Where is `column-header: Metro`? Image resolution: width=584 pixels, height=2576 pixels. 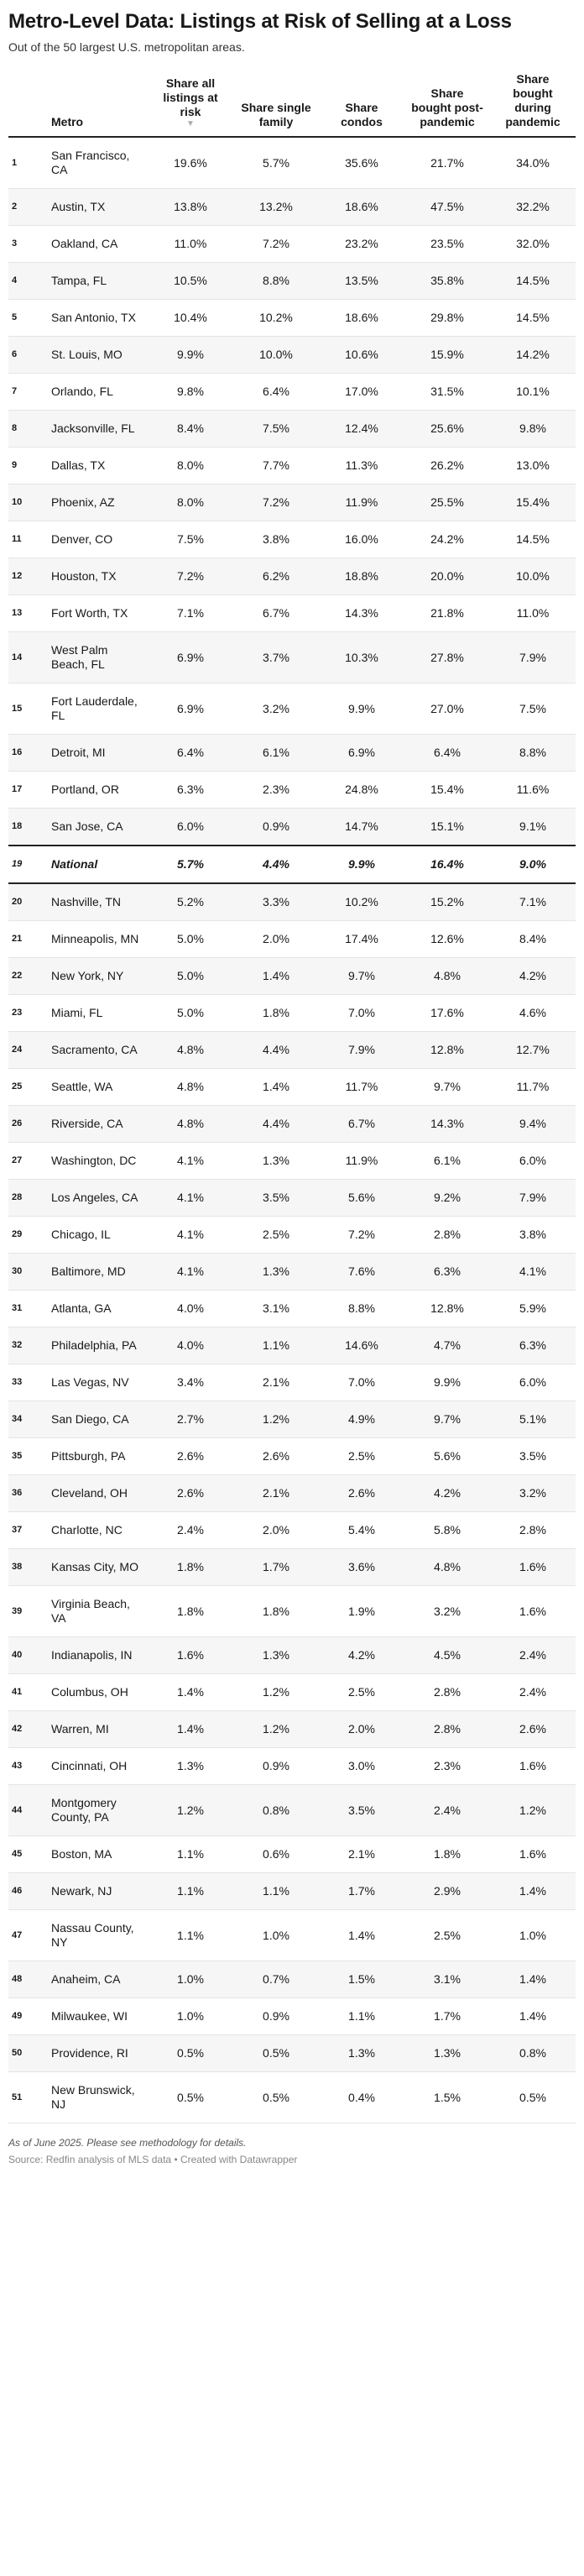
column-header: Metro is located at coordinates (97, 104).